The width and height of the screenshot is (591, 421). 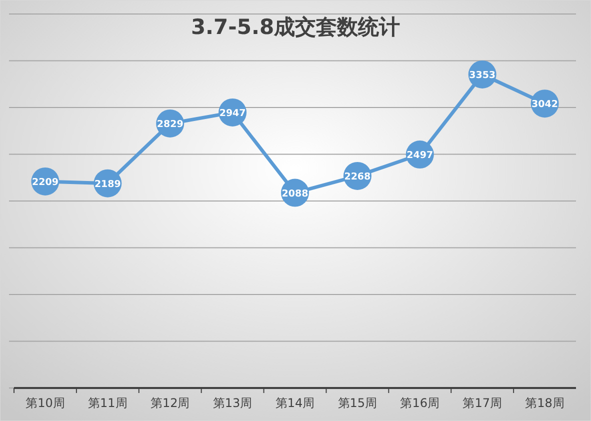 I want to click on x-tick-label: 第12周, so click(x=170, y=403).